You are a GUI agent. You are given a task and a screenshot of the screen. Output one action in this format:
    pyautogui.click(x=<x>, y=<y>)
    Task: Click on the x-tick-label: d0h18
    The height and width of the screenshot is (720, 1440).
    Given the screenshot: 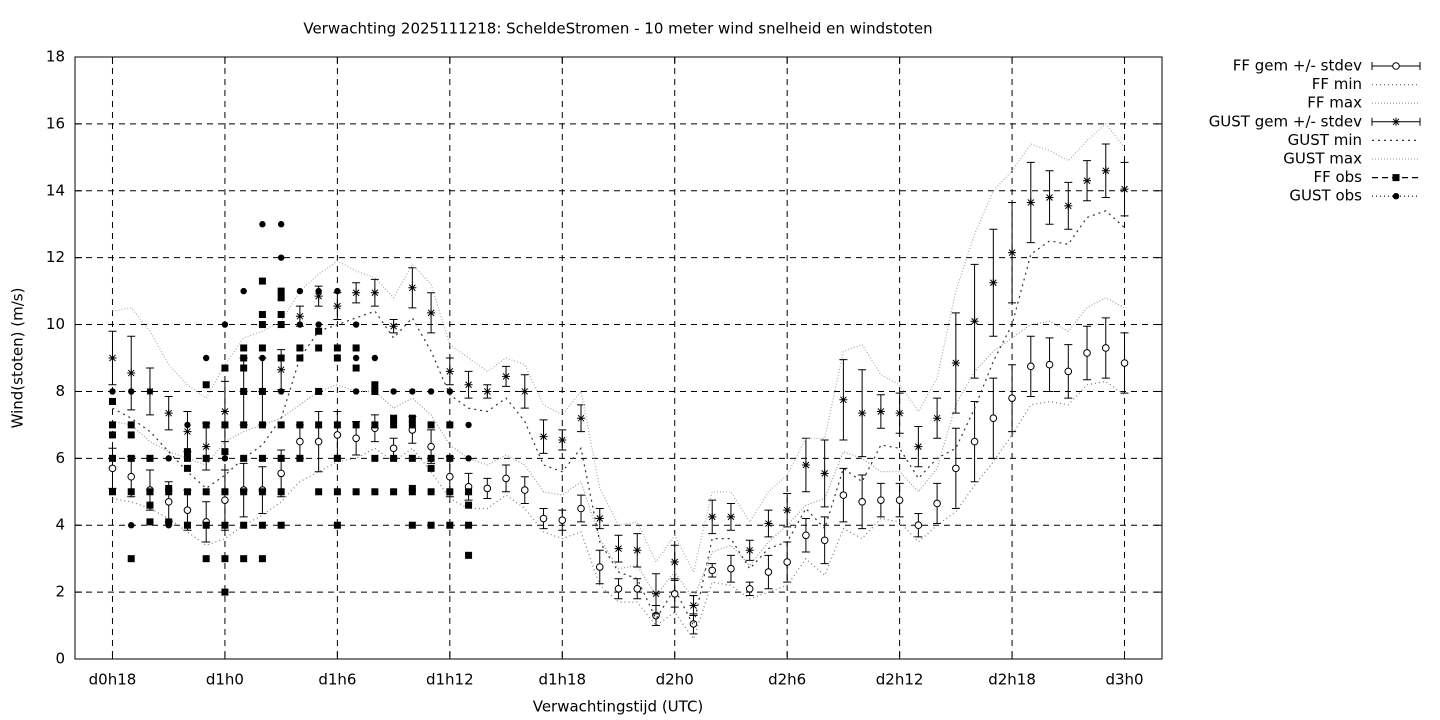 What is the action you would take?
    pyautogui.click(x=113, y=680)
    